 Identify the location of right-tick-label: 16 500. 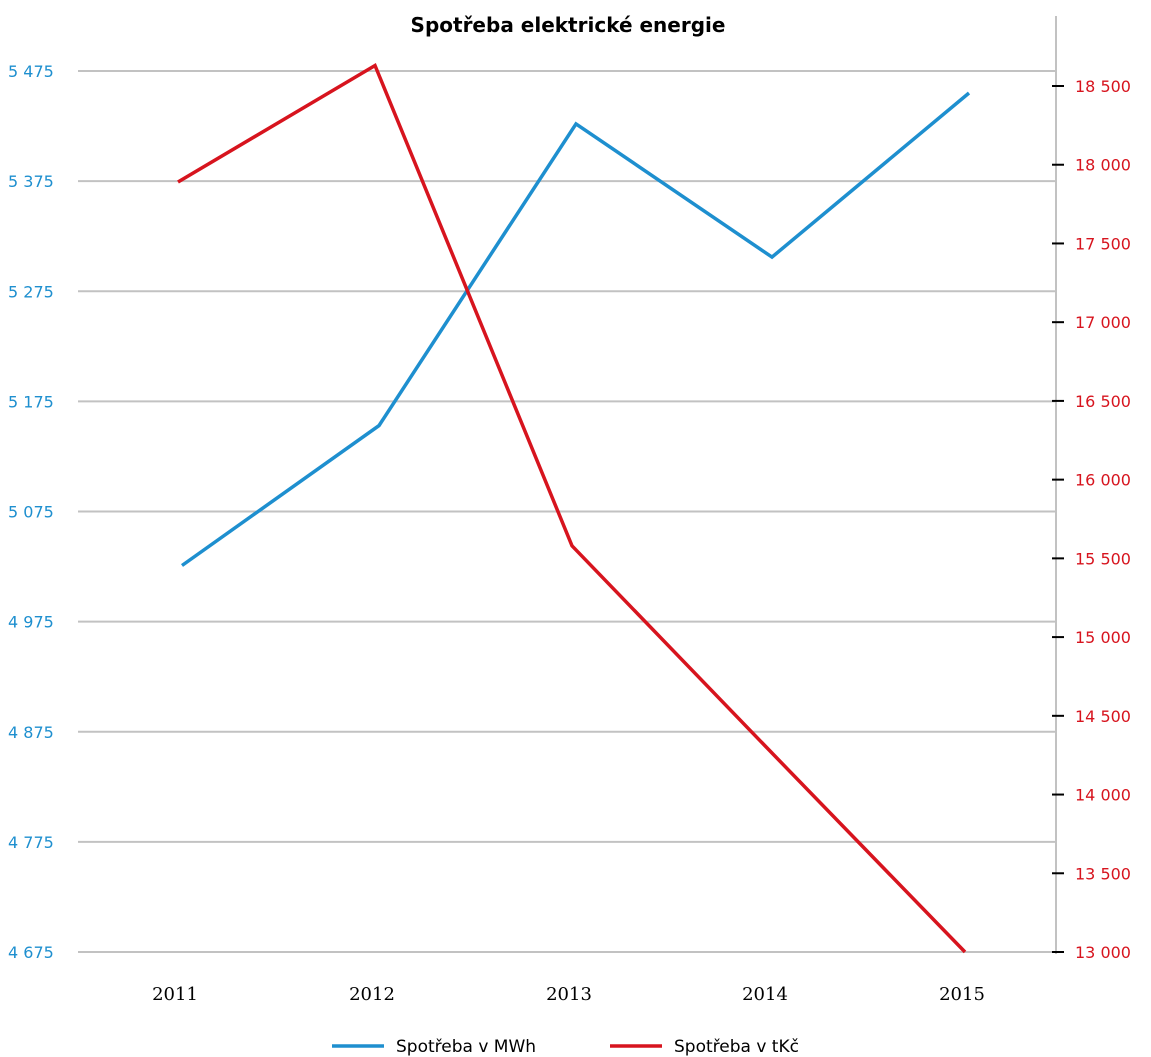
(1103, 401).